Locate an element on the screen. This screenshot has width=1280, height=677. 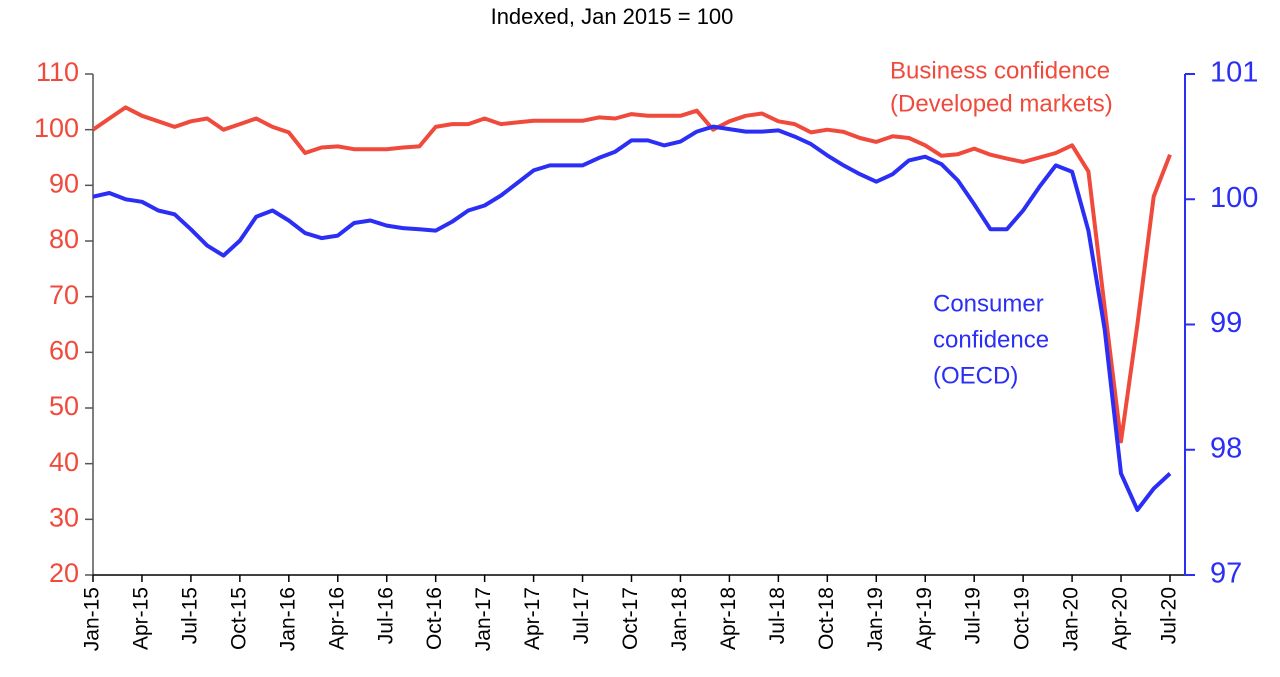
y2-tick-label: 97 is located at coordinates (1226, 574).